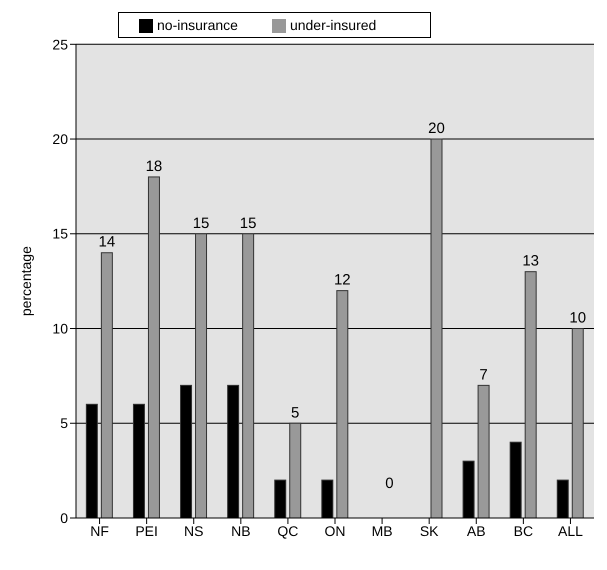  Describe the element at coordinates (577, 318) in the screenshot. I see `data-label: 10` at that location.